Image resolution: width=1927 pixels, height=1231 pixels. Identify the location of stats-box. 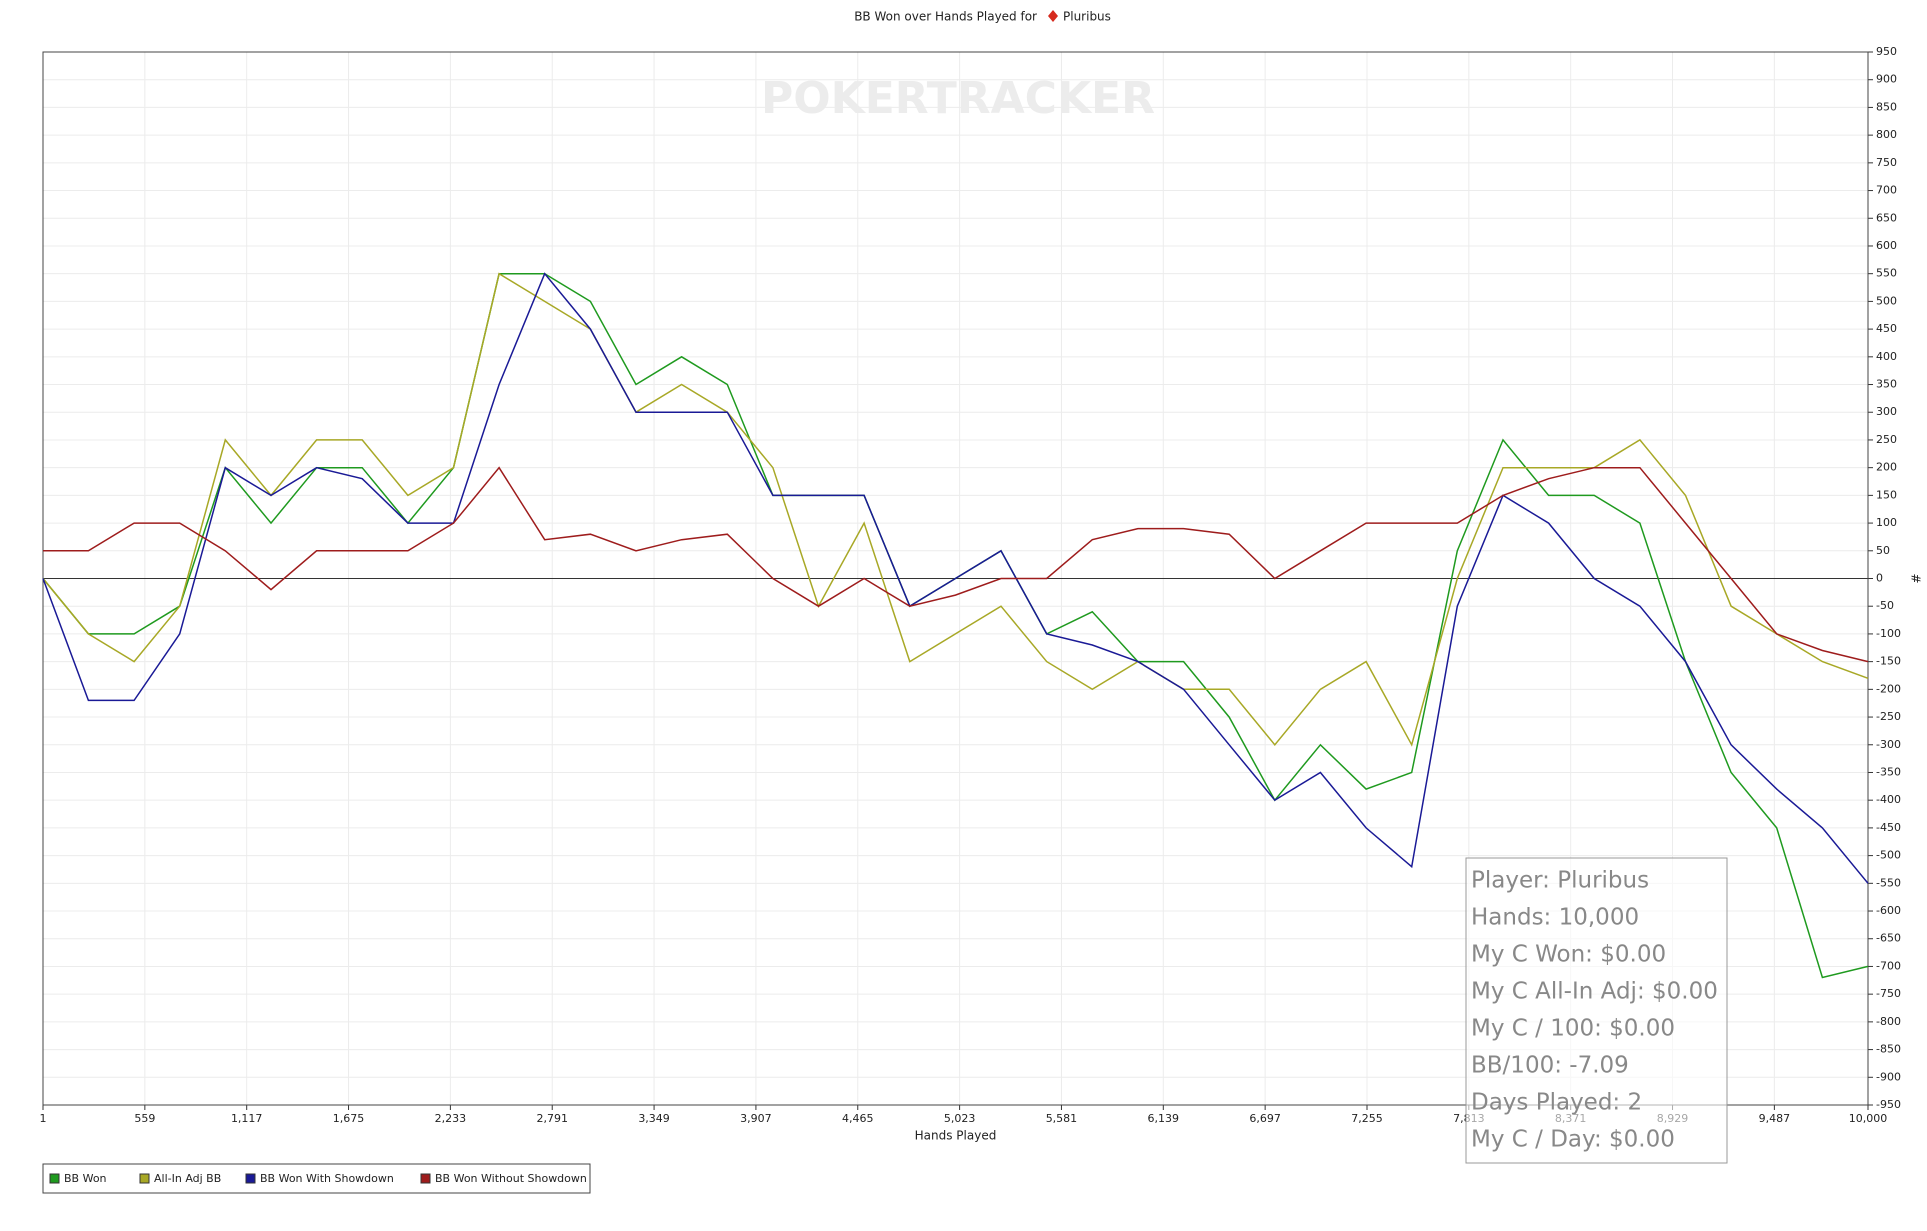
(1596, 1010).